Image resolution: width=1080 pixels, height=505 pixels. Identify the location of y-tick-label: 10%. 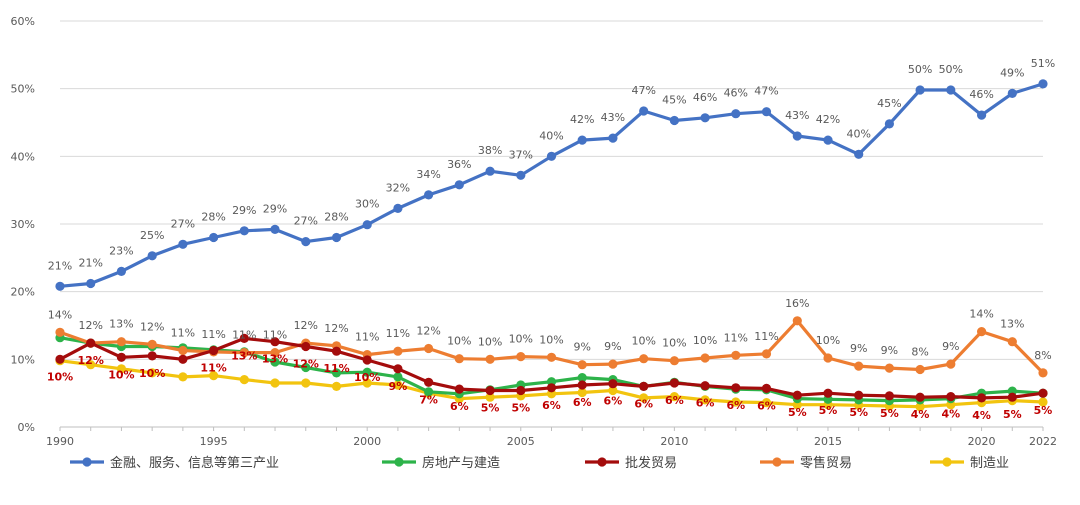
(23, 359).